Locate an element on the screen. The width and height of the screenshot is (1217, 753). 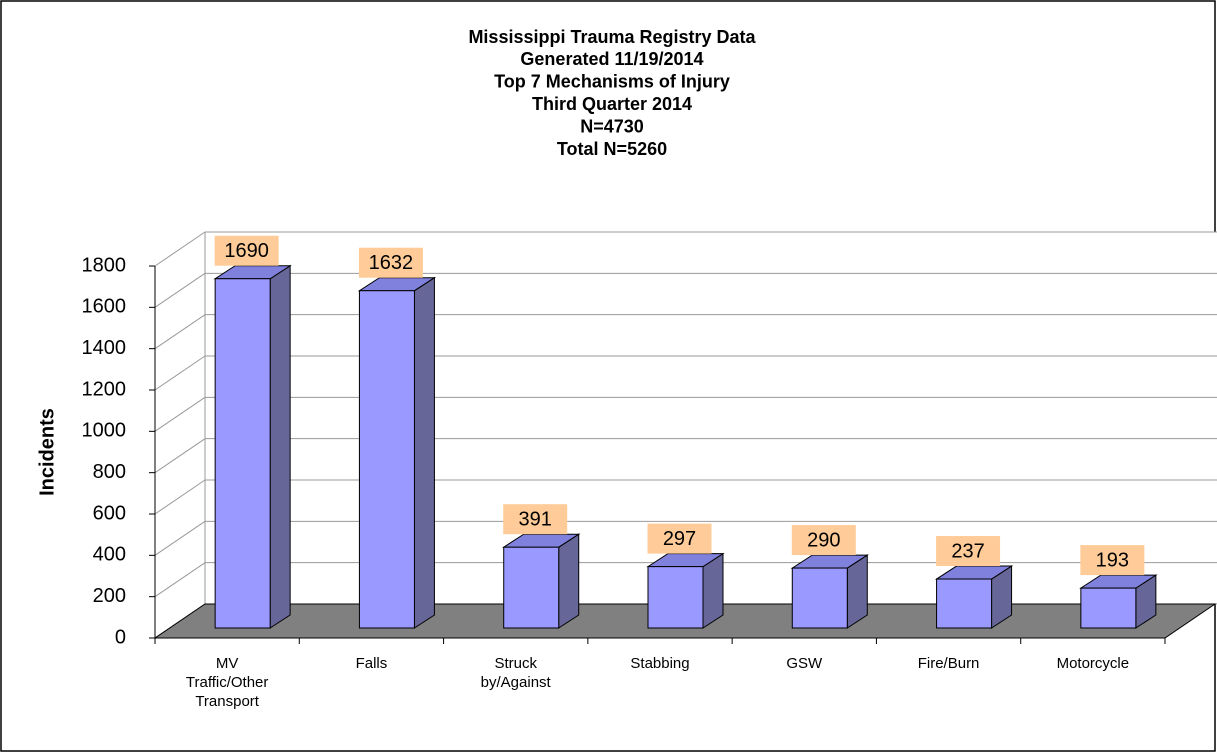
value-label: 1632 is located at coordinates (391, 263).